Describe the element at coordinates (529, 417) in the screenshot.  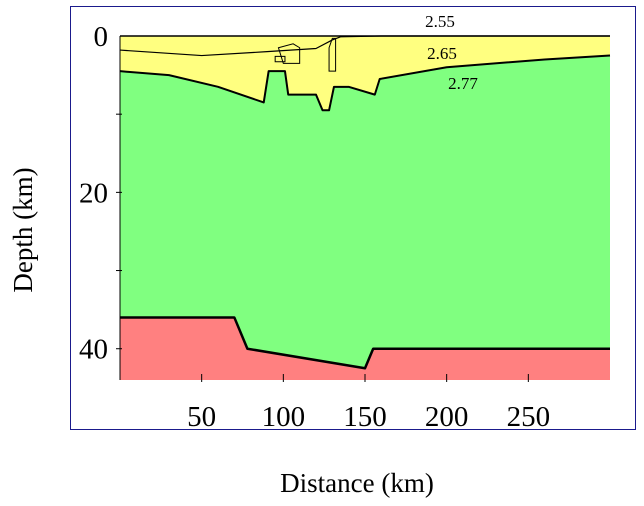
I see `x-tick-label: 250` at that location.